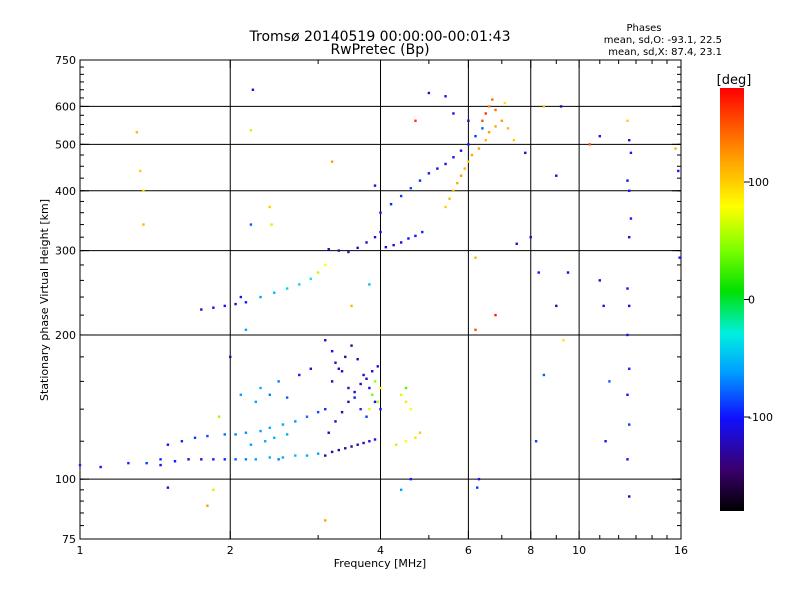  What do you see at coordinates (69, 539) in the screenshot?
I see `y-tick-label: 75` at bounding box center [69, 539].